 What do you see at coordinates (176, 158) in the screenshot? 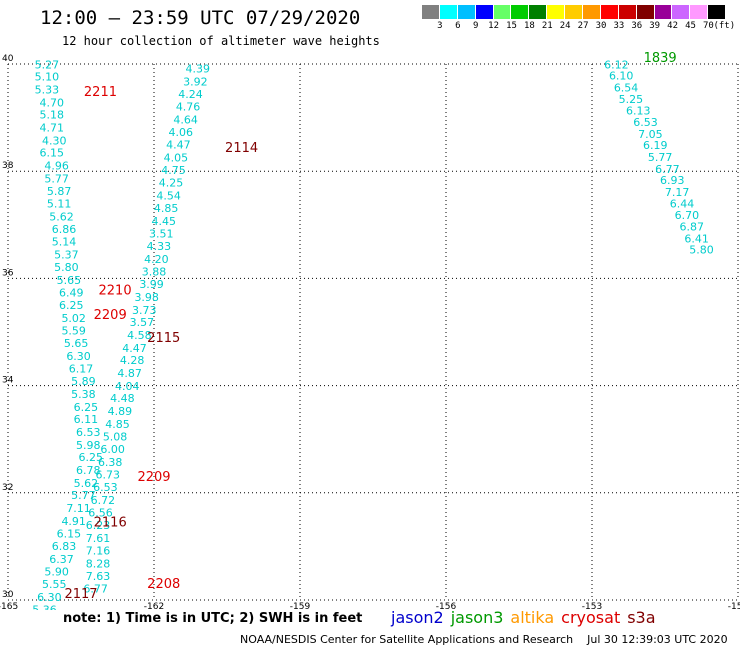
I see `wave-height-value: 4.05` at bounding box center [176, 158].